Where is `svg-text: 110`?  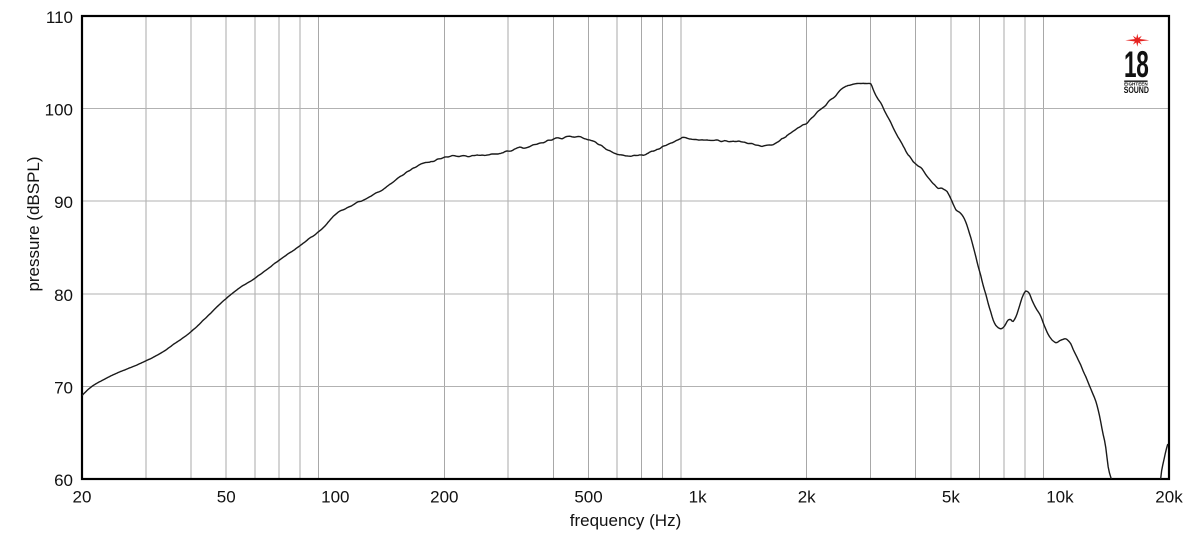
svg-text: 110 is located at coordinates (59, 17).